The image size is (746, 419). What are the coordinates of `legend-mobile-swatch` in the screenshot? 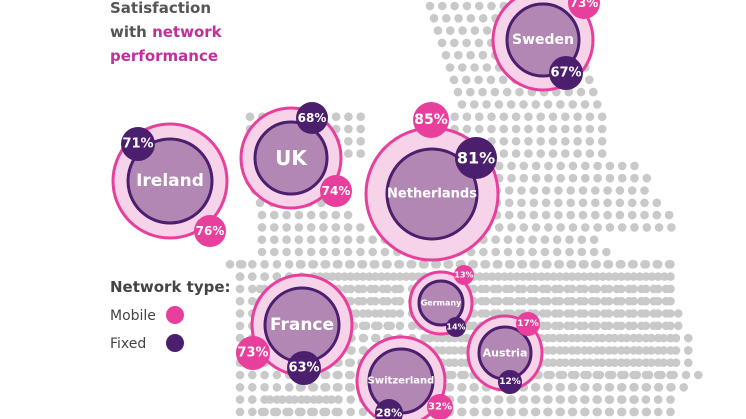 It's located at (175, 315).